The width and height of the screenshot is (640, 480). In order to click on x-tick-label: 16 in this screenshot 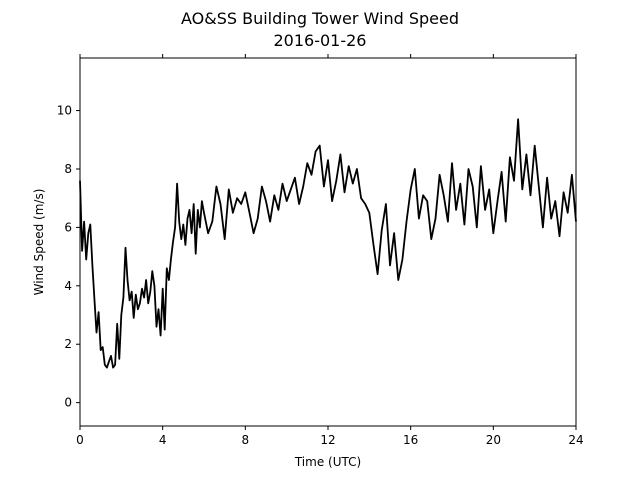, I will do `click(410, 440)`.